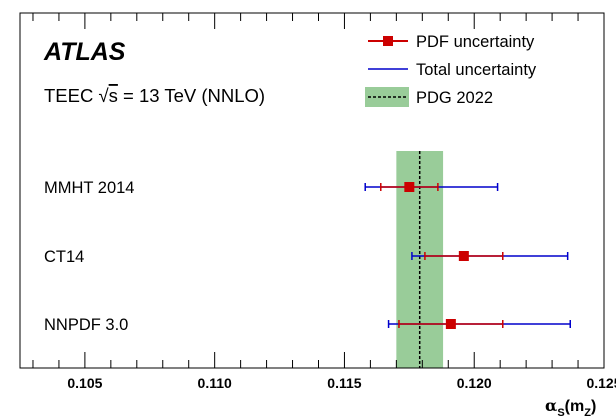 This screenshot has width=616, height=420. I want to click on x-tick-label: 0.115, so click(344, 383).